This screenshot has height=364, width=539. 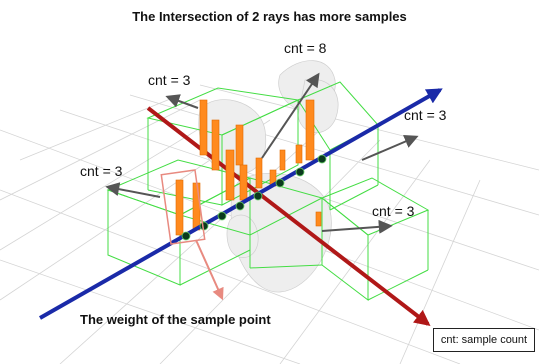 I want to click on count-label-right: cnt = 3, so click(x=425, y=115).